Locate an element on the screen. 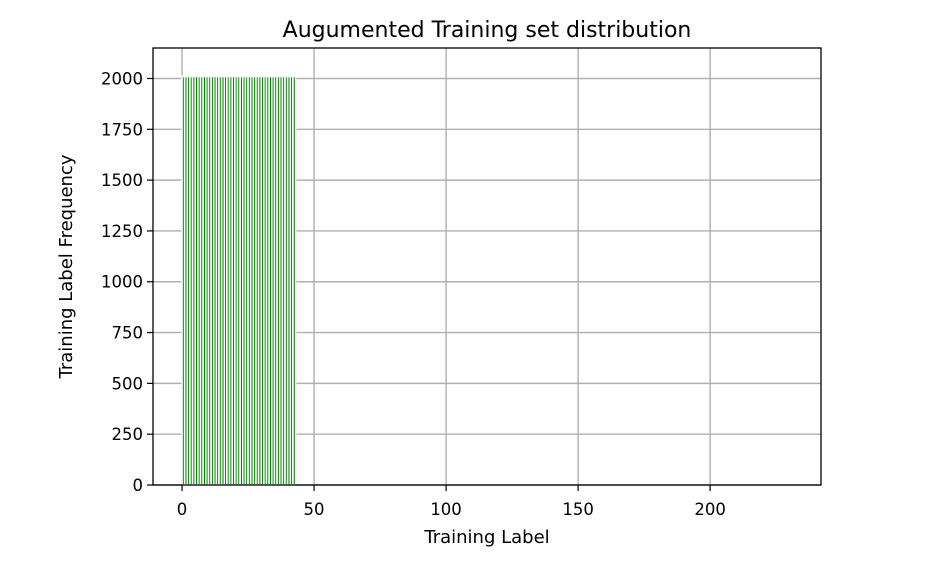 The height and width of the screenshot is (564, 928). x-tick-label: 150 is located at coordinates (578, 509).